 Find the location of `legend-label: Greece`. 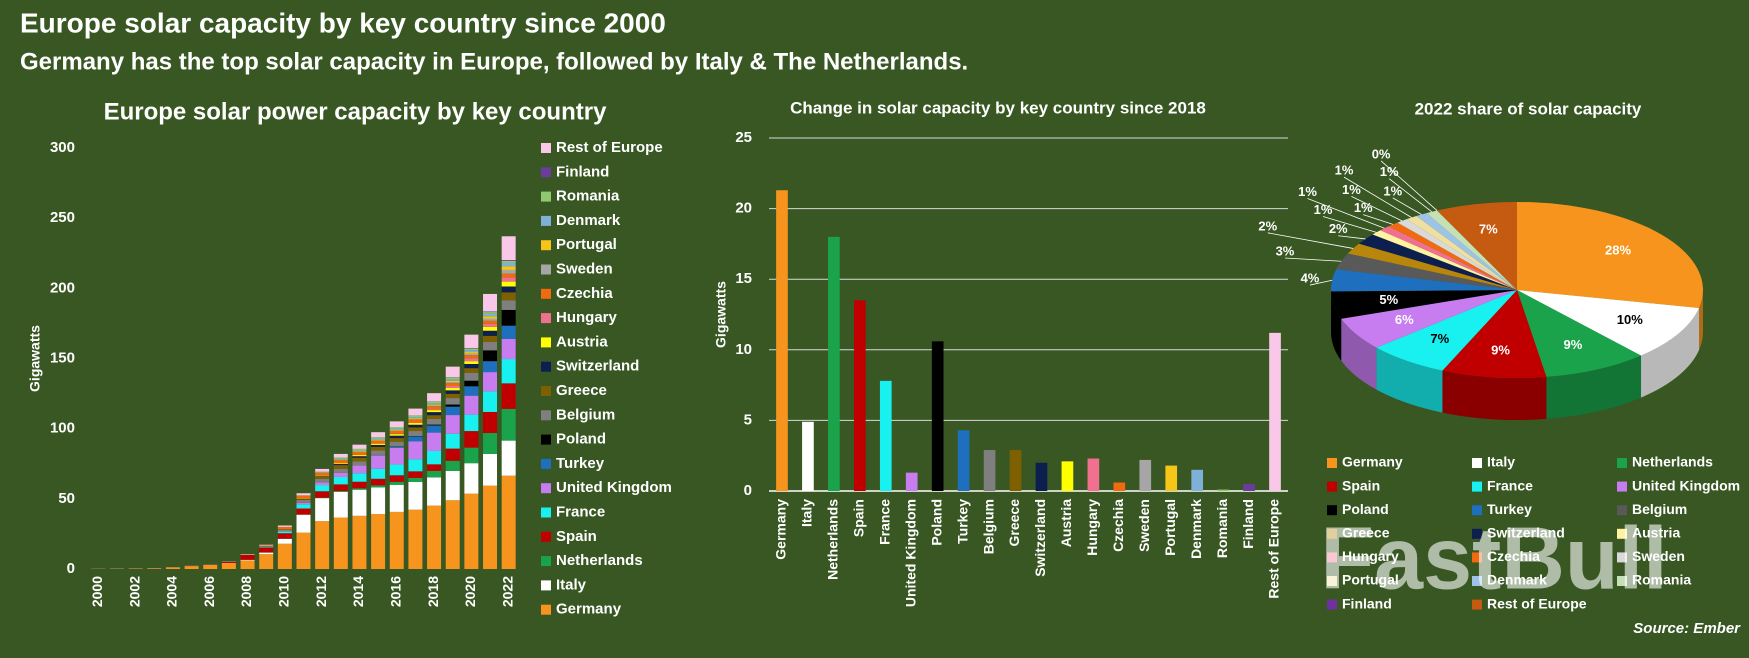

legend-label: Greece is located at coordinates (1366, 533).